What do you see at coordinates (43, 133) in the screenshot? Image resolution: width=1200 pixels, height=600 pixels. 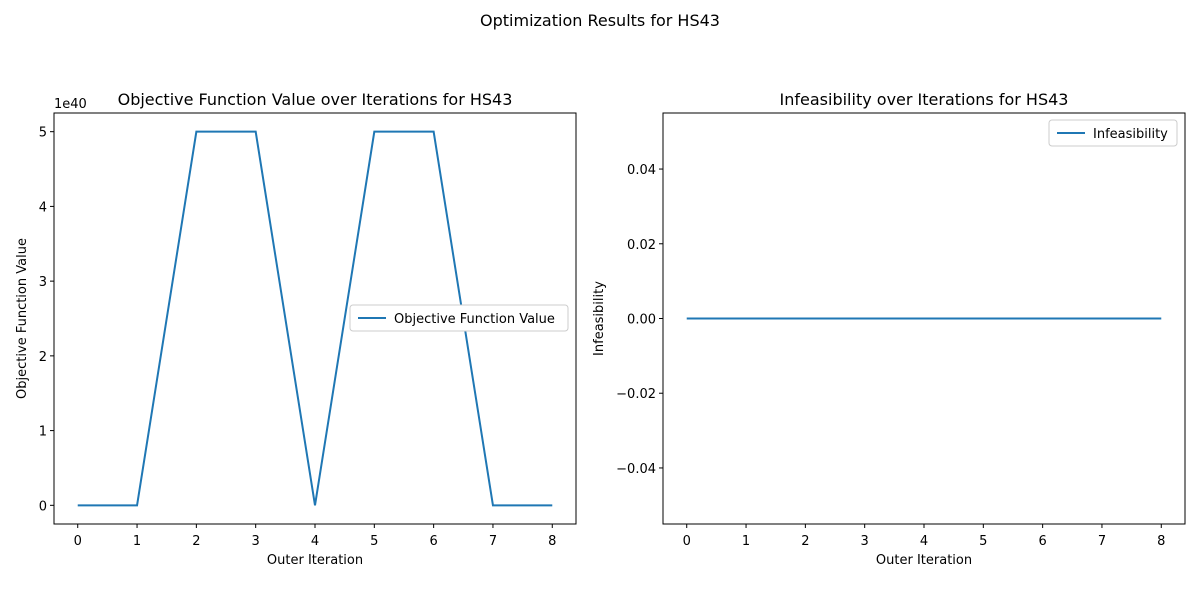 I see `y-tick-label: 5` at bounding box center [43, 133].